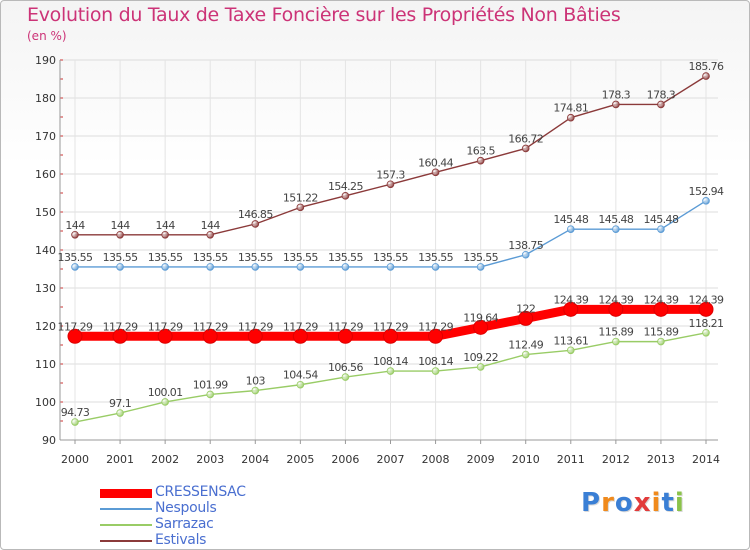 Image resolution: width=750 pixels, height=550 pixels. I want to click on x-tick-label: 2001, so click(120, 459).